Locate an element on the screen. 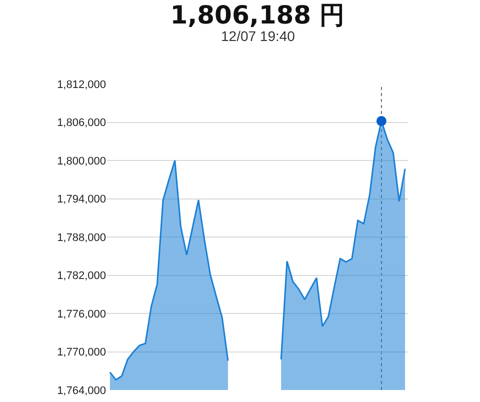 The image size is (480, 402). y-tick-label: 1,788,000 is located at coordinates (81, 238).